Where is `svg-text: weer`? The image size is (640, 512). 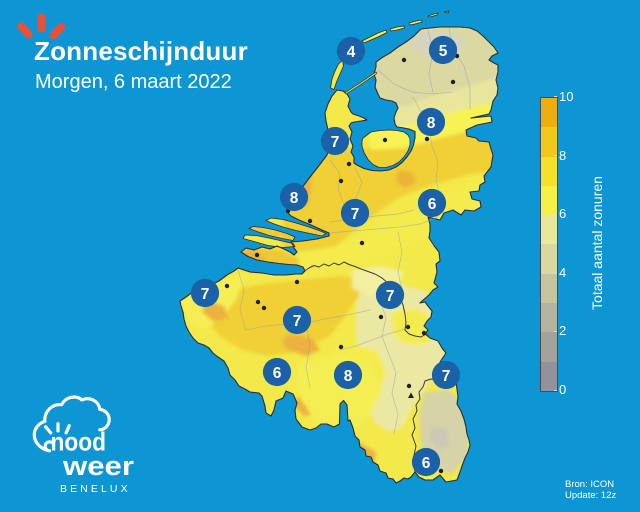
svg-text: weer is located at coordinates (98, 466).